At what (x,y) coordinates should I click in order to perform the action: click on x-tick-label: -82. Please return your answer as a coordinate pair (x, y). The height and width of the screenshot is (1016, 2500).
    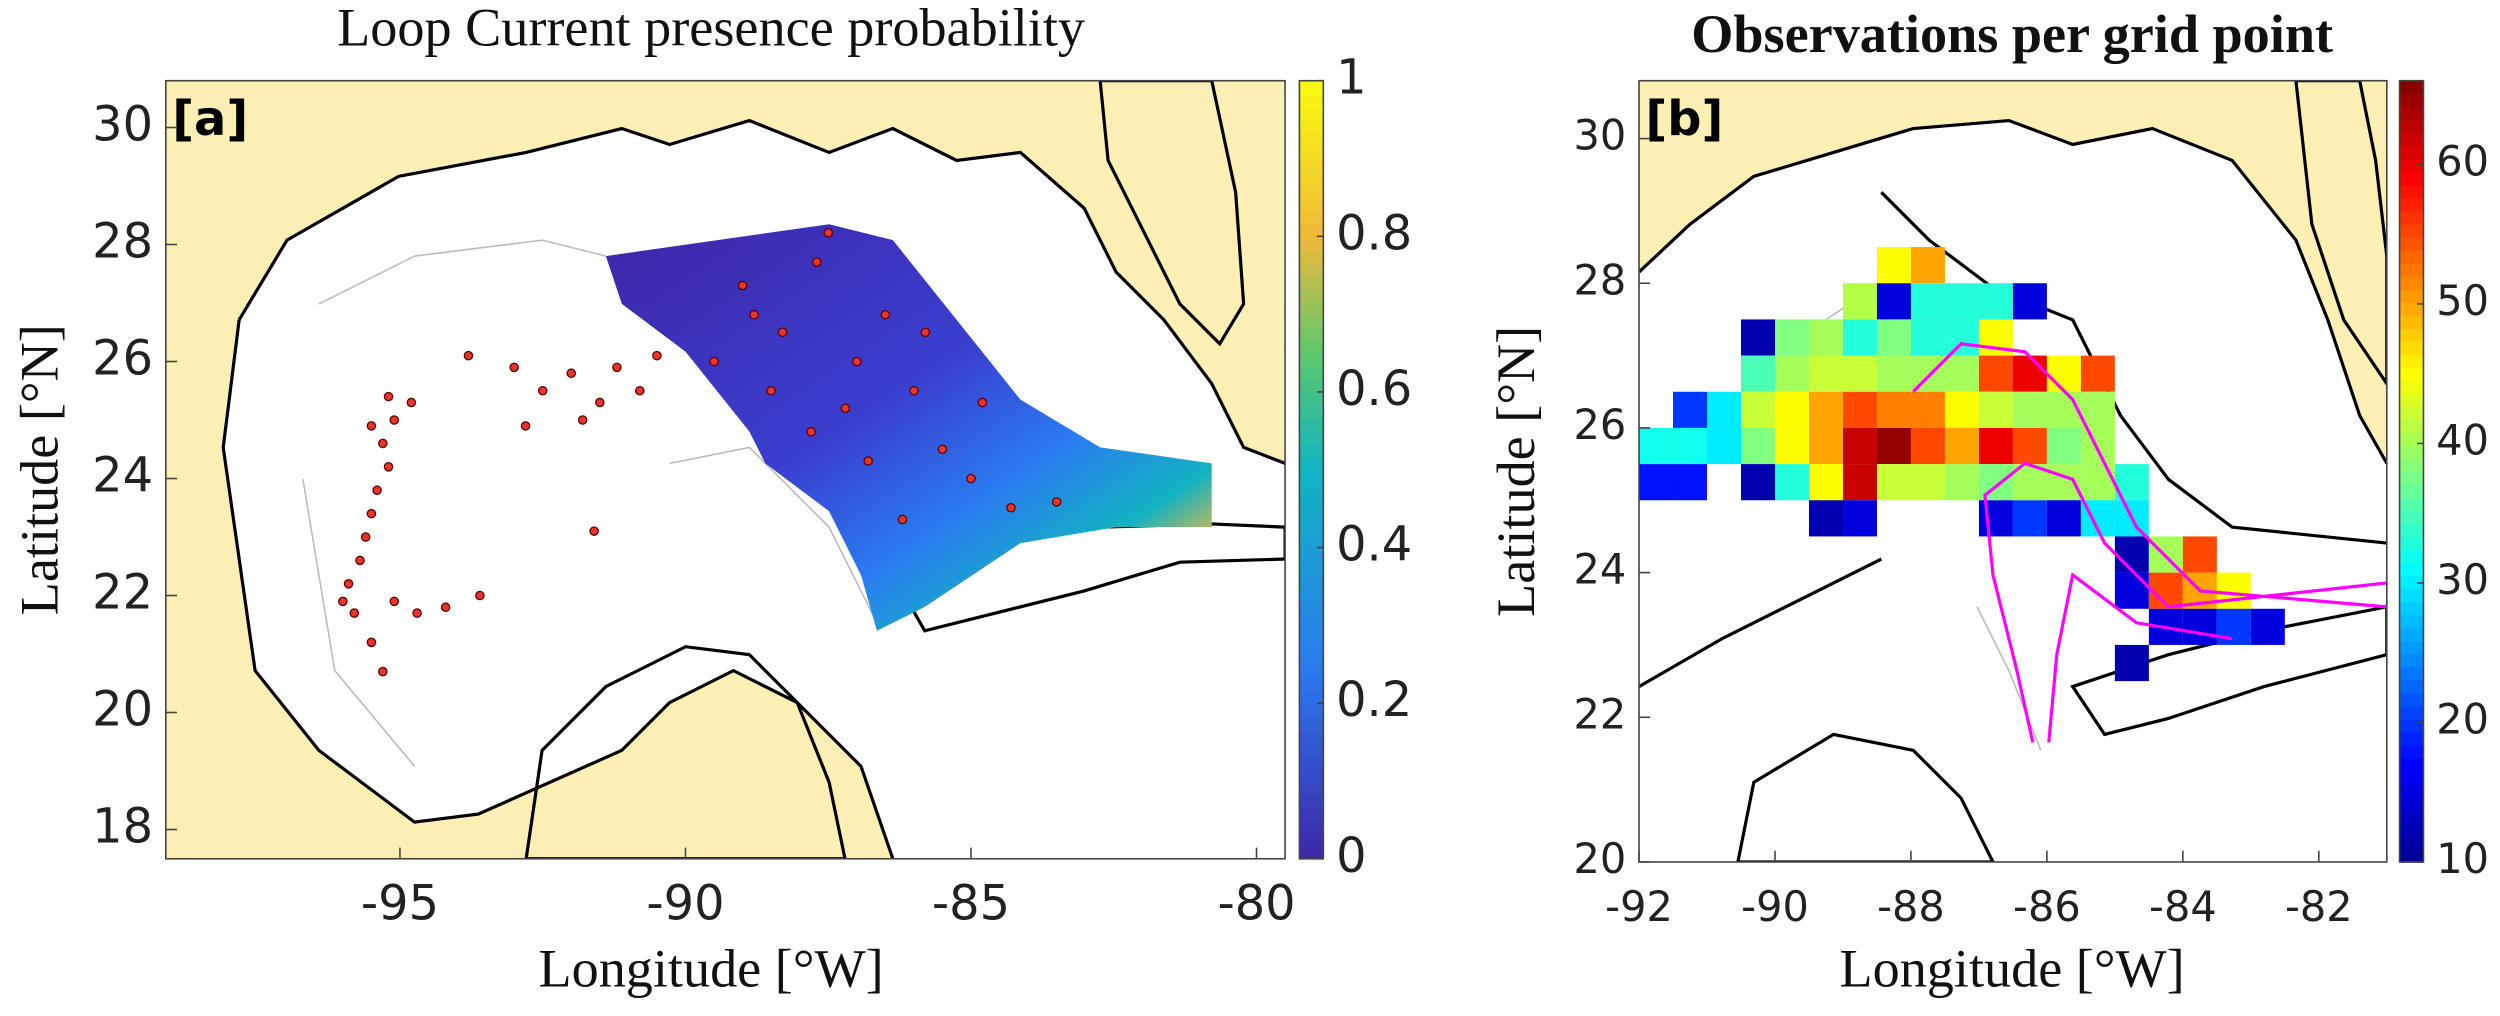
    Looking at the image, I should click on (2319, 907).